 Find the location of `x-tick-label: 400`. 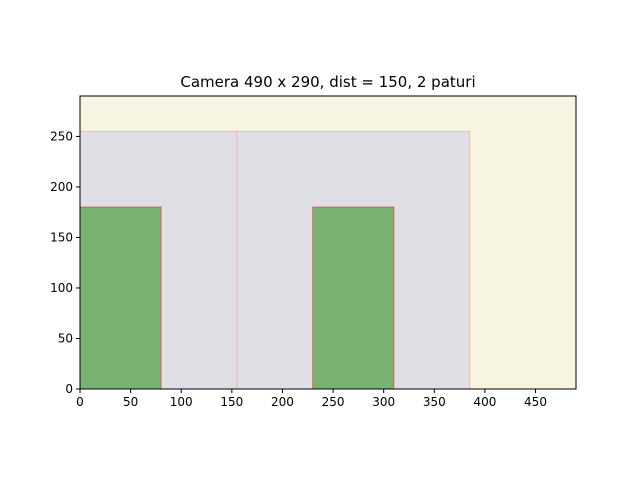

x-tick-label: 400 is located at coordinates (484, 402).